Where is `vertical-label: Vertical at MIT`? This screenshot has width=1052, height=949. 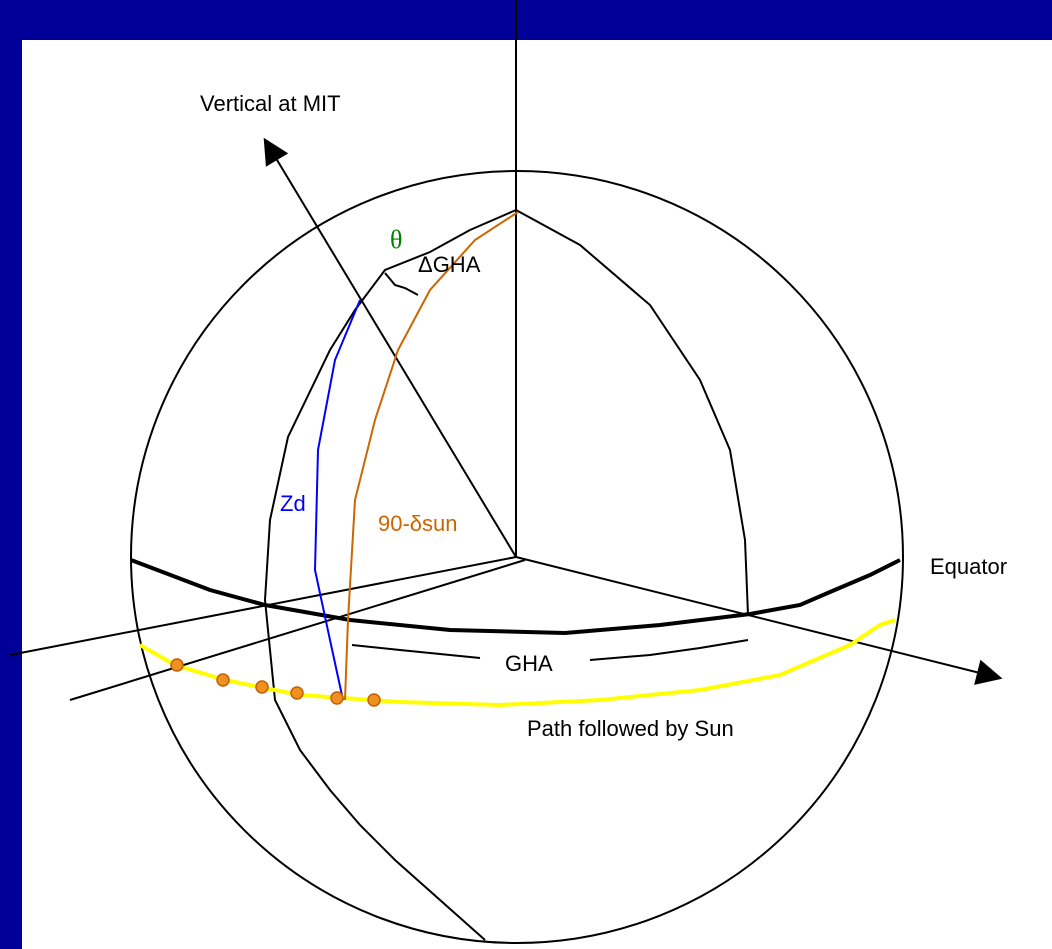
vertical-label: Vertical at MIT is located at coordinates (270, 103).